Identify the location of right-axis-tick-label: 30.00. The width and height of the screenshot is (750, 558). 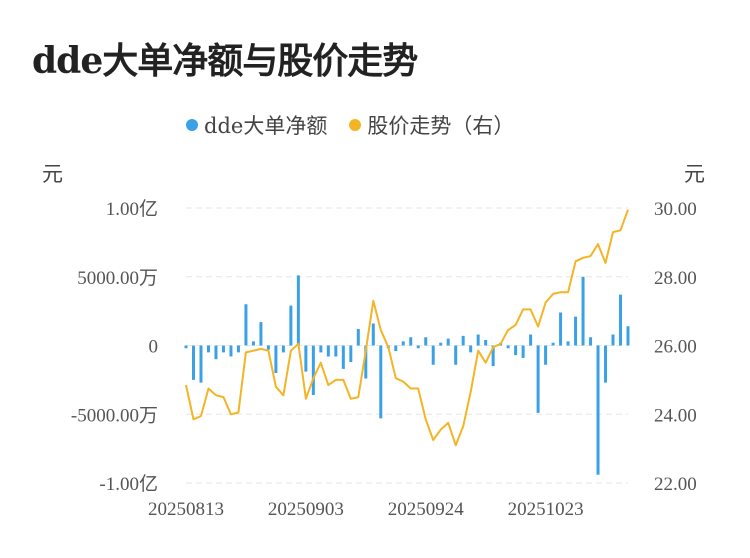
(675, 209).